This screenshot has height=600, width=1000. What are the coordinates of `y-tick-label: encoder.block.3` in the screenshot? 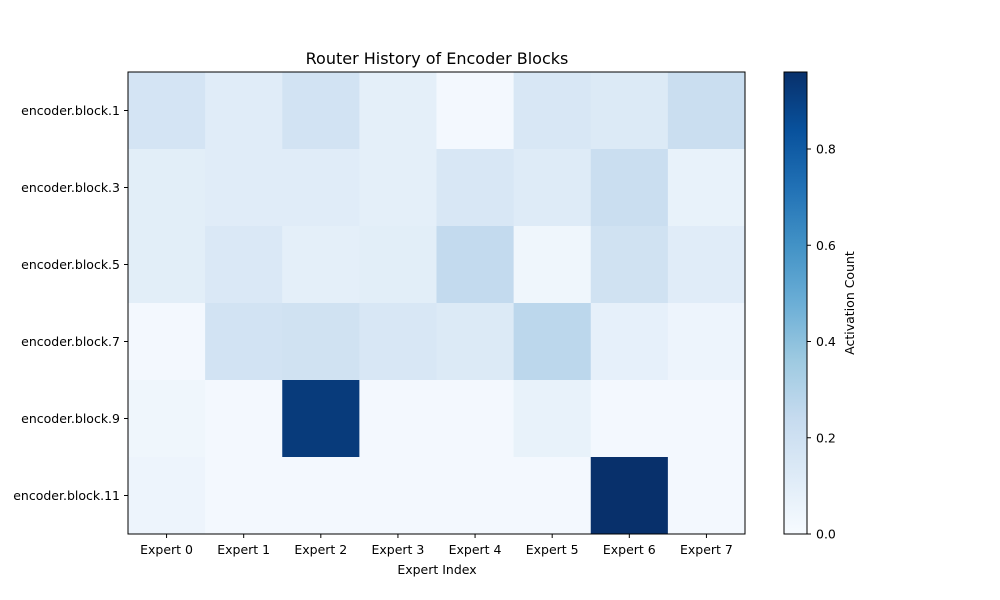 It's located at (70, 187).